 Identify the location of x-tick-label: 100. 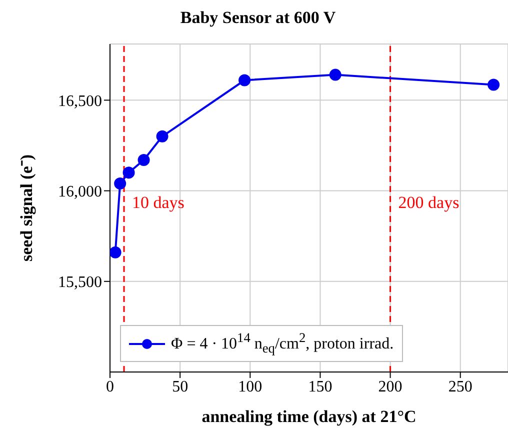
(250, 387).